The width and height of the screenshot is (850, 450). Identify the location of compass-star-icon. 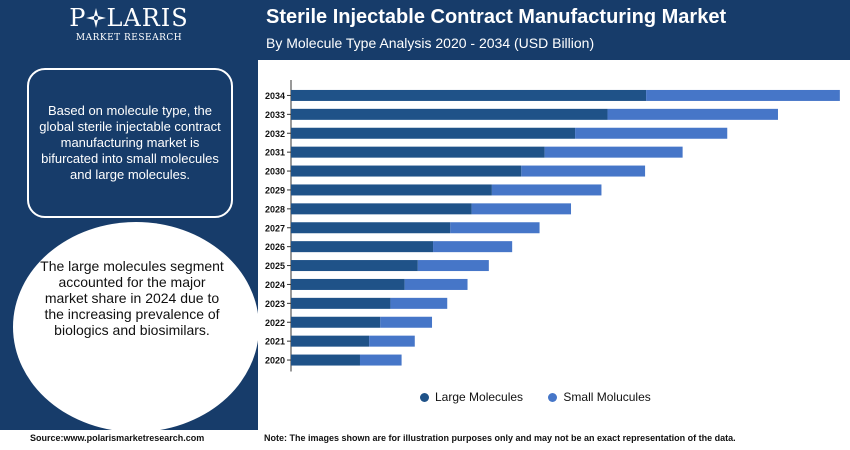
(96, 18).